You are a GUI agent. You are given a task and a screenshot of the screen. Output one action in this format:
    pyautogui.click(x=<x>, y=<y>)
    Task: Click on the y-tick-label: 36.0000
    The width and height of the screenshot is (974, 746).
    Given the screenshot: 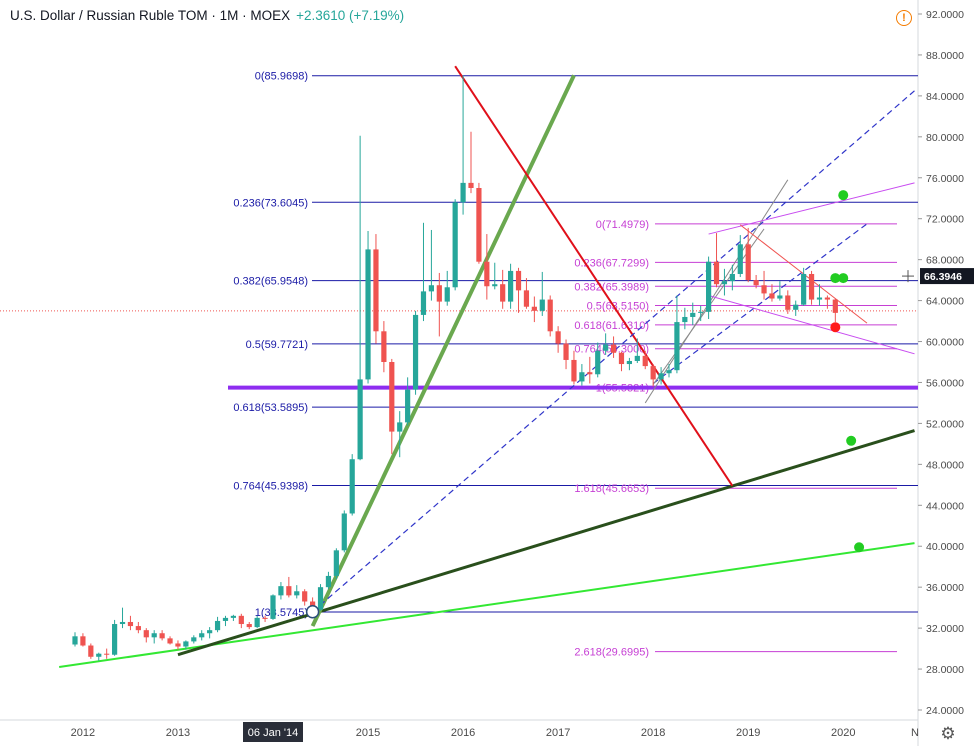 What is the action you would take?
    pyautogui.click(x=945, y=588)
    